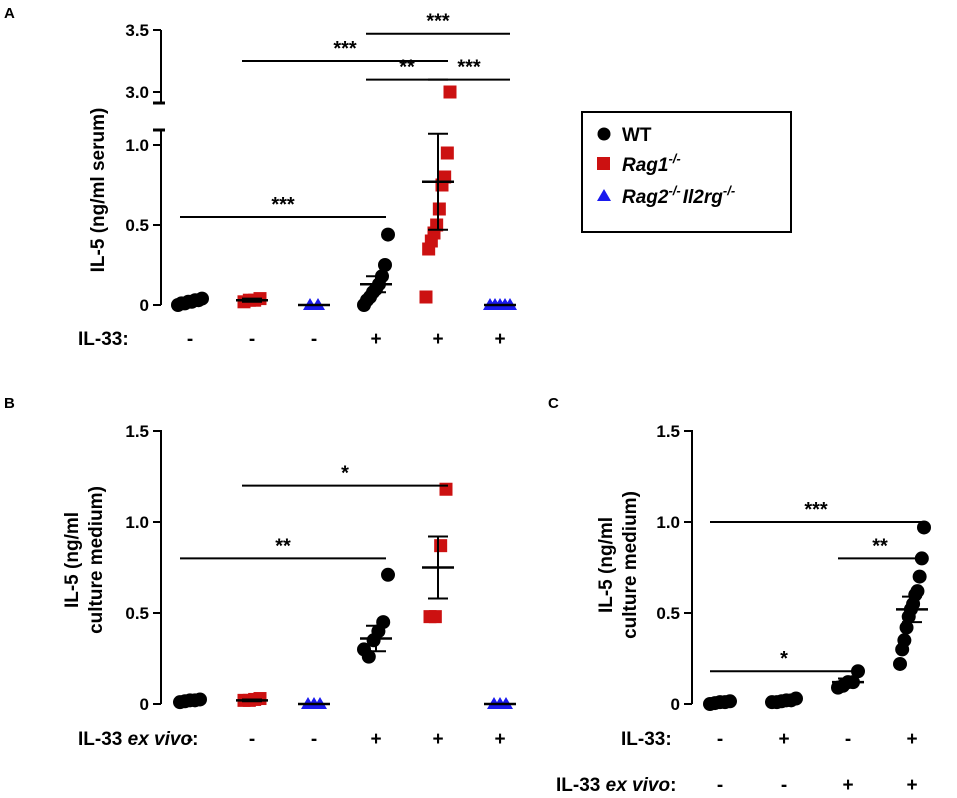 This screenshot has width=957, height=798. What do you see at coordinates (137, 92) in the screenshot?
I see `y-tick-label: 3.0` at bounding box center [137, 92].